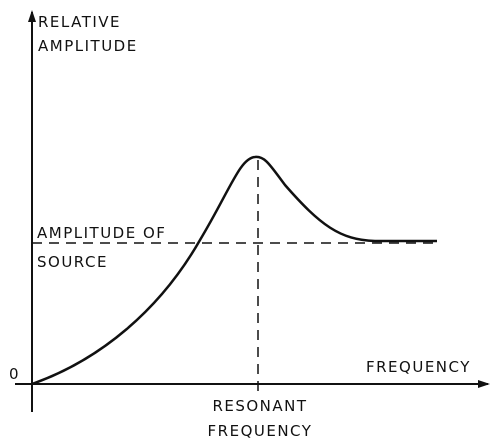 Image resolution: width=495 pixels, height=443 pixels. Describe the element at coordinates (101, 233) in the screenshot. I see `source-label: AMPLITUDE OF` at that location.